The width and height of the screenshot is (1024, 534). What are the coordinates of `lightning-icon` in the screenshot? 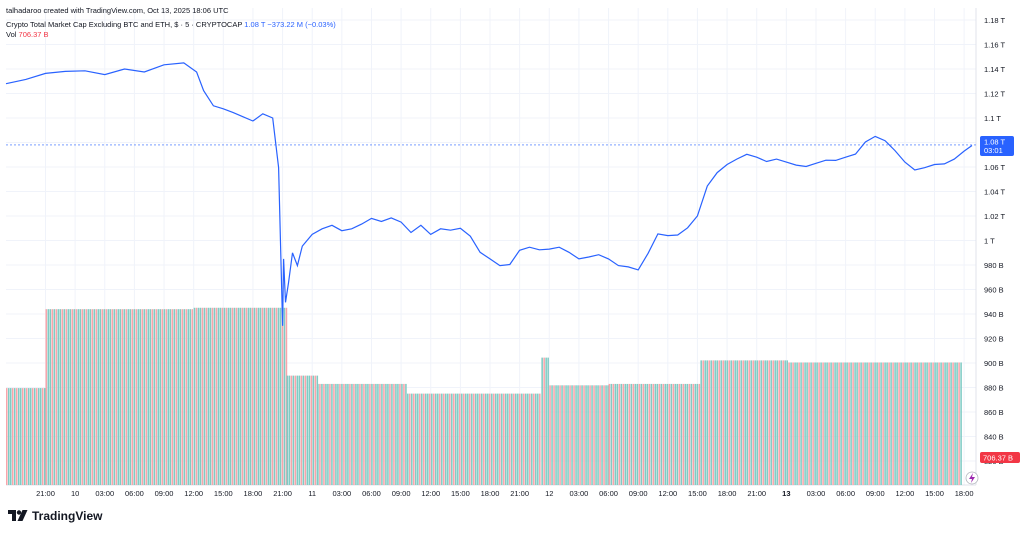 It's located at (972, 478).